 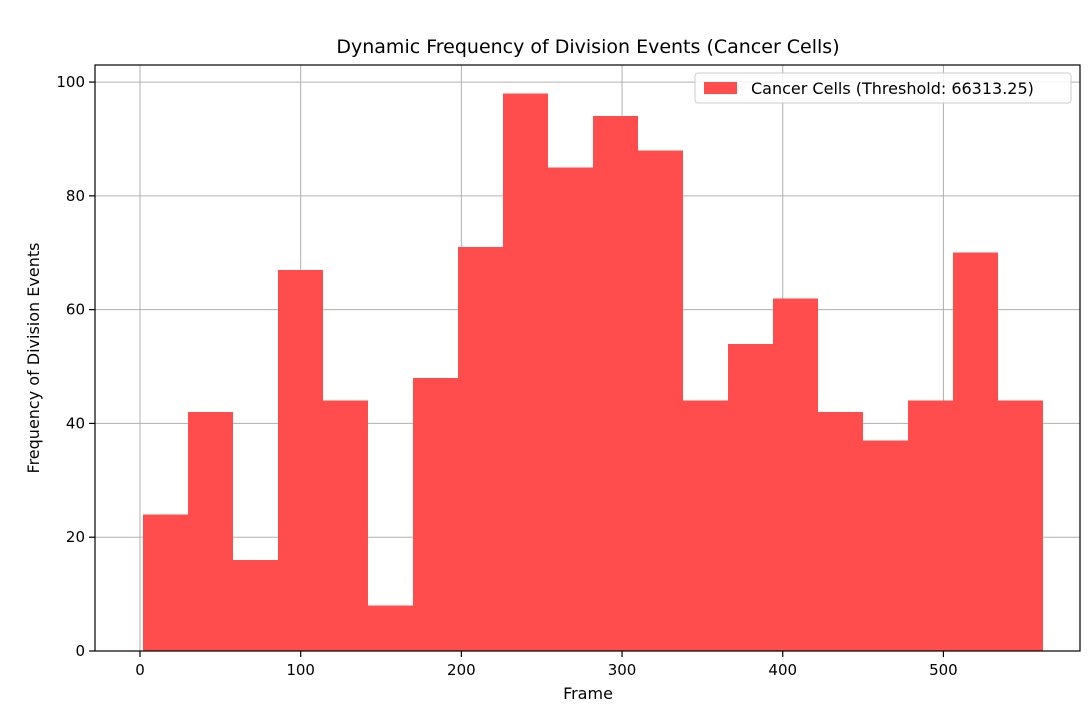 I want to click on y-axis-ticks: 0 20 40 60 80 100, so click(x=75, y=366).